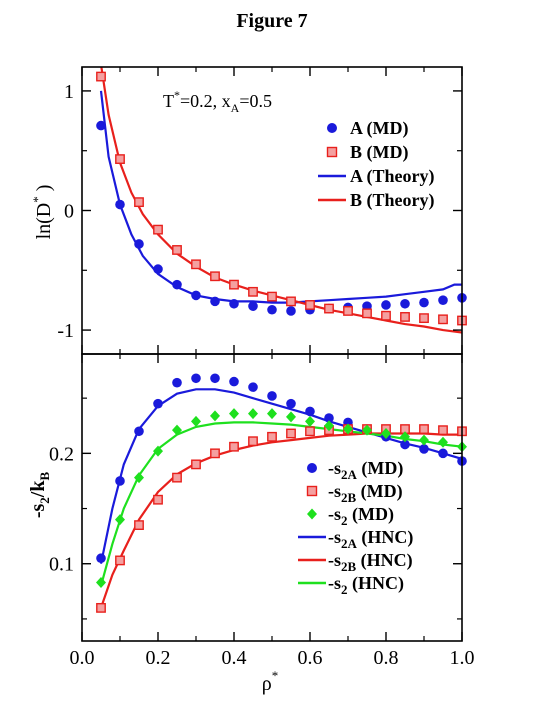 The height and width of the screenshot is (705, 545). What do you see at coordinates (376, 164) in the screenshot?
I see `top-legend: A (MD) B (MD) A (Theory) B (Theory)` at bounding box center [376, 164].